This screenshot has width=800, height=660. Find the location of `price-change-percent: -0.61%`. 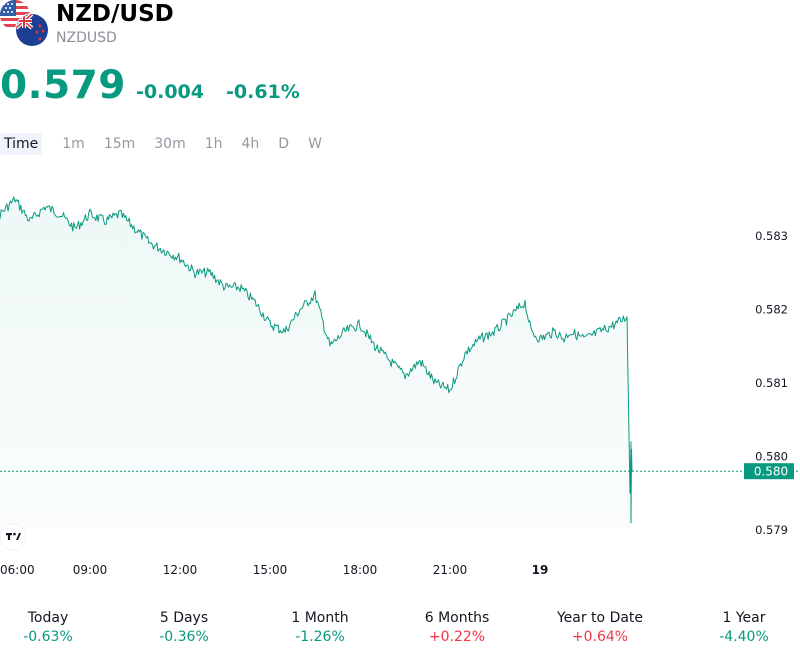

price-change-percent: -0.61% is located at coordinates (263, 92).